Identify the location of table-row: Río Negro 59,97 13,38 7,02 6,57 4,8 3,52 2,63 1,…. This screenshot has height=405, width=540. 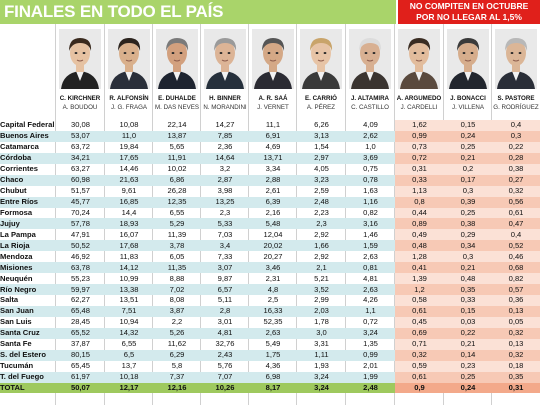
(270, 289).